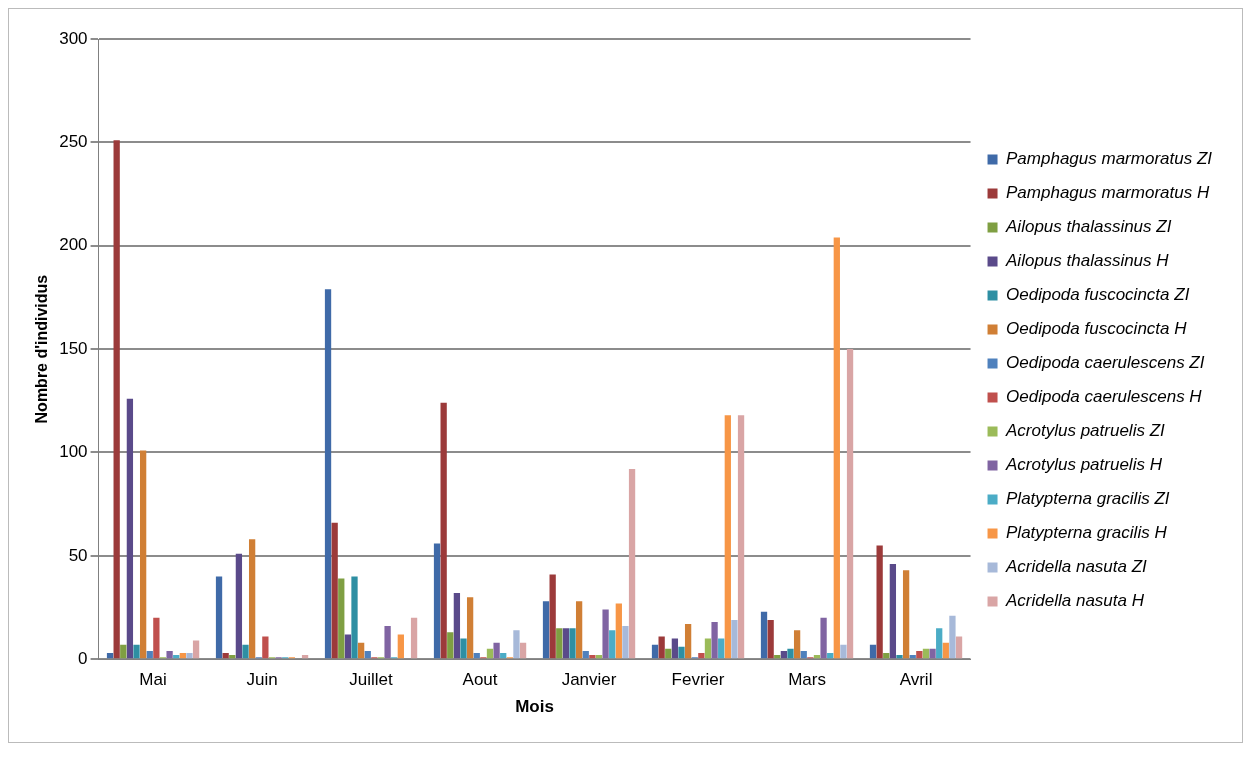 This screenshot has height=758, width=1257. I want to click on y-tick-label: 250, so click(73, 142).